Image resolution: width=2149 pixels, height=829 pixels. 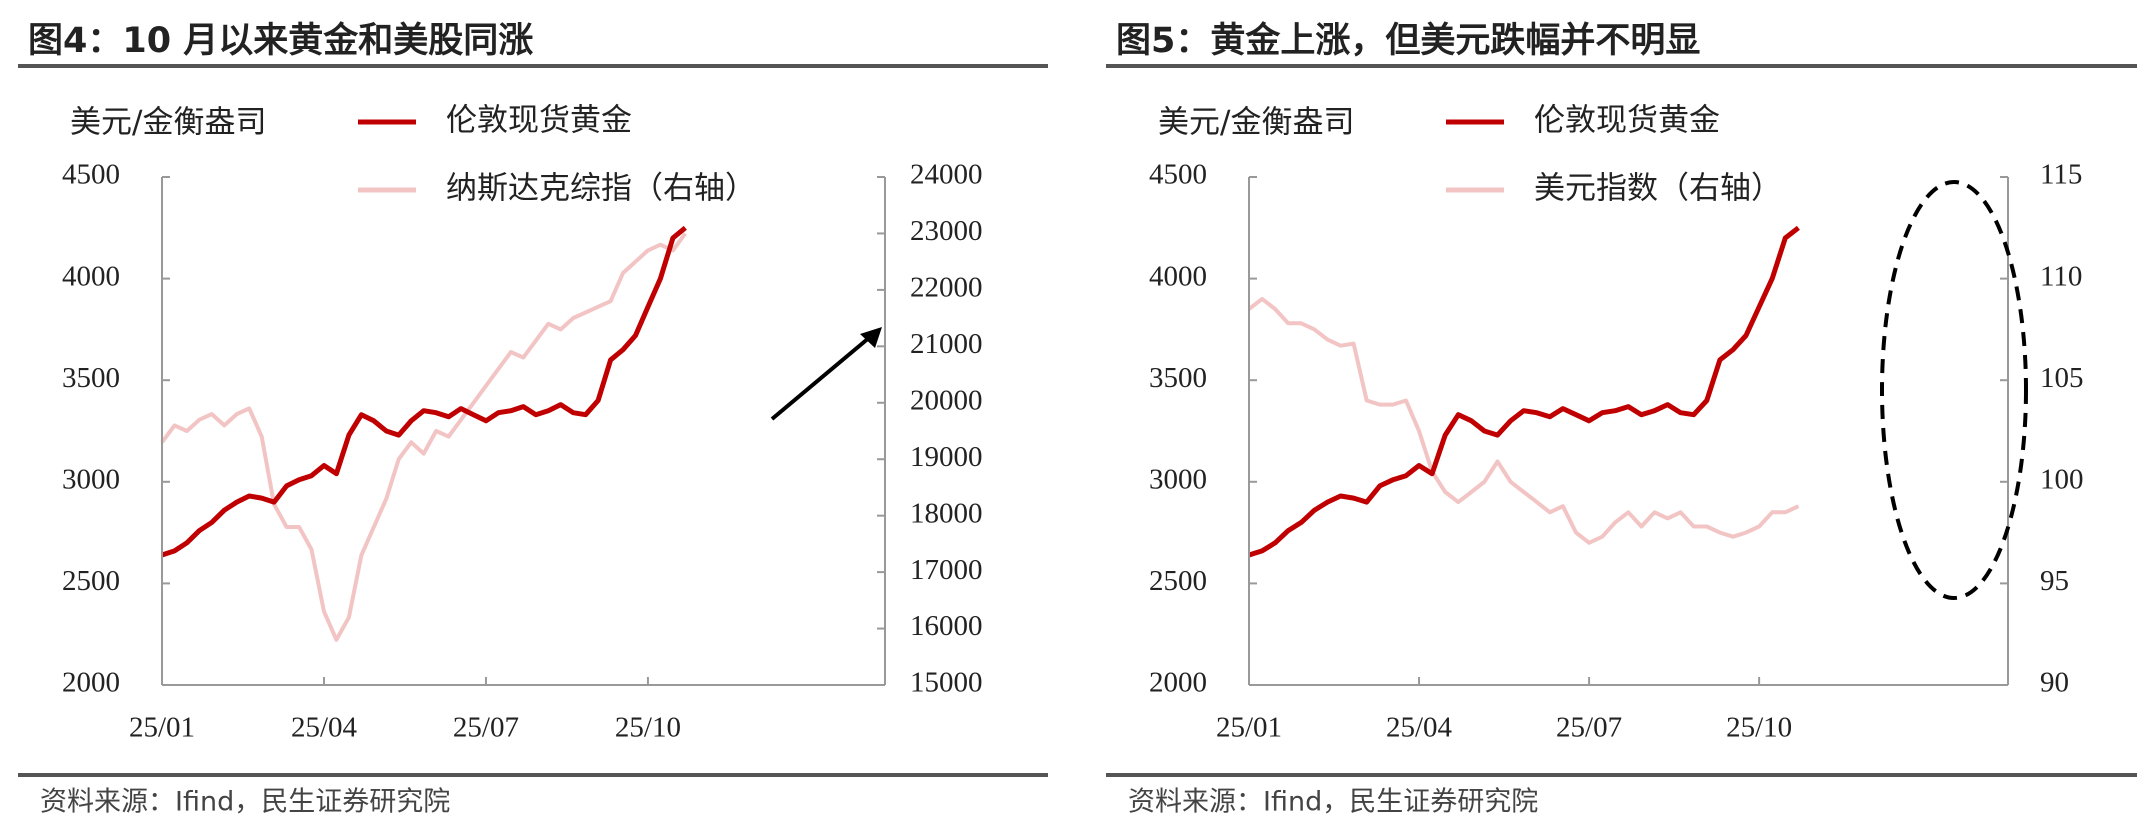 I want to click on y2-tick-label: 105, so click(x=2062, y=378).